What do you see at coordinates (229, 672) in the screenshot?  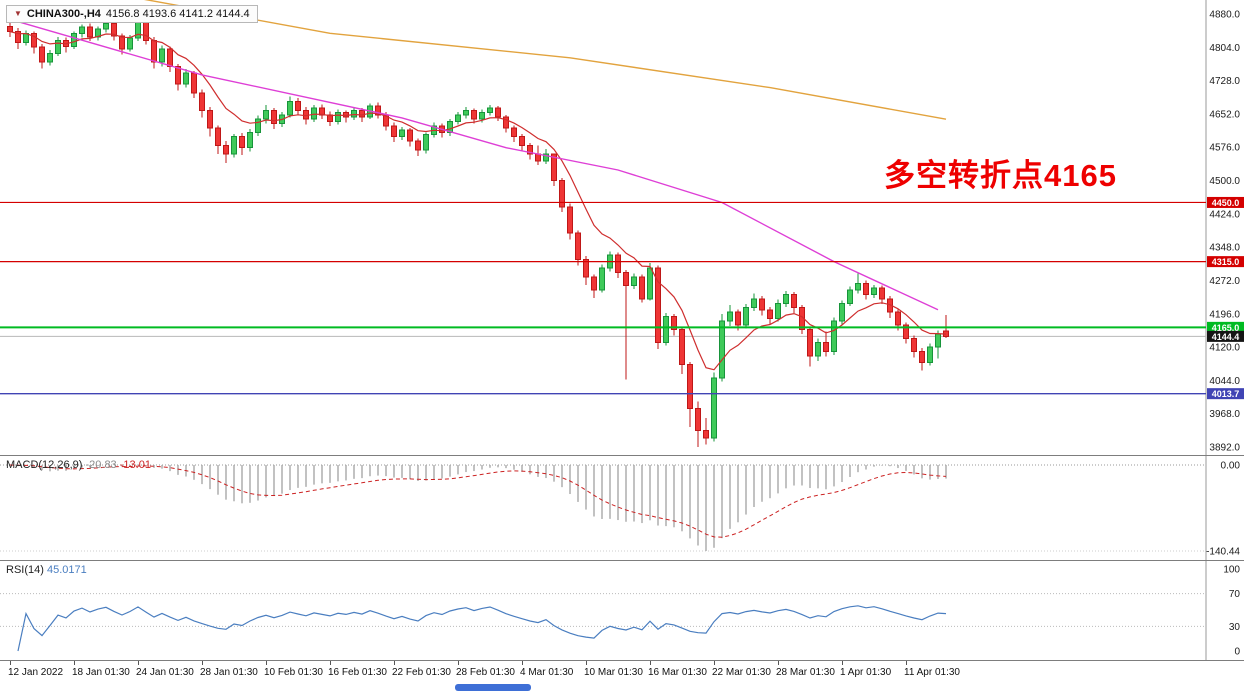 I see `time-axis-label: 28 Jan 01:30` at bounding box center [229, 672].